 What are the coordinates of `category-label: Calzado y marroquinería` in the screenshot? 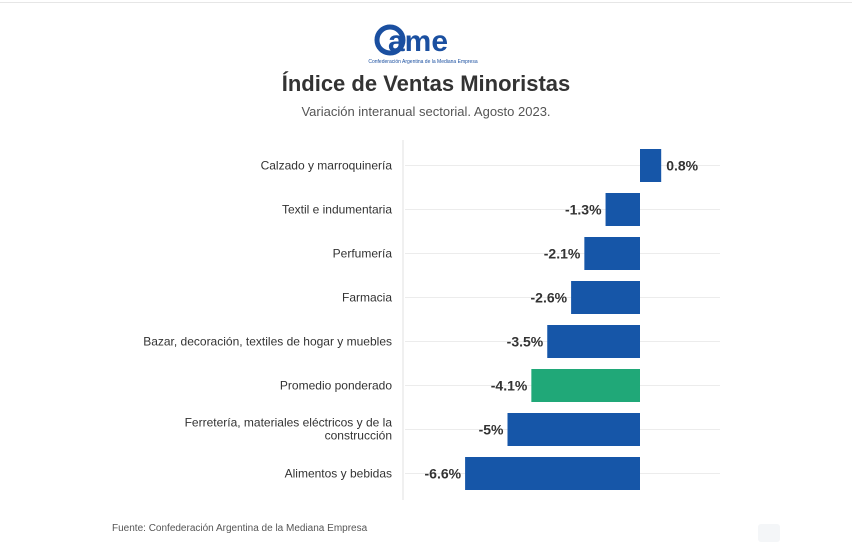 It's located at (327, 166).